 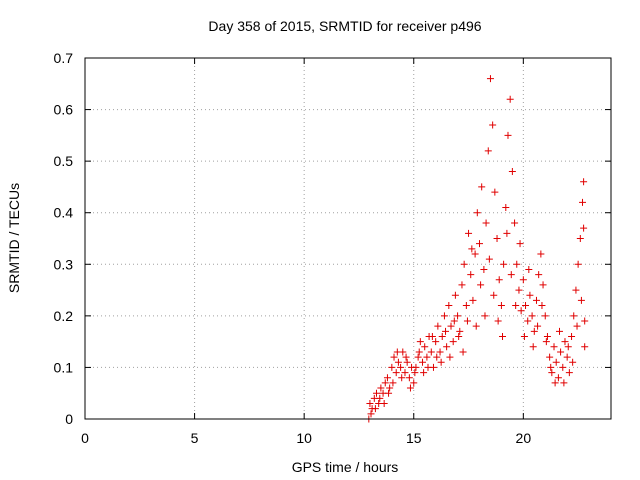 I want to click on x-tick-label: 5, so click(x=195, y=438).